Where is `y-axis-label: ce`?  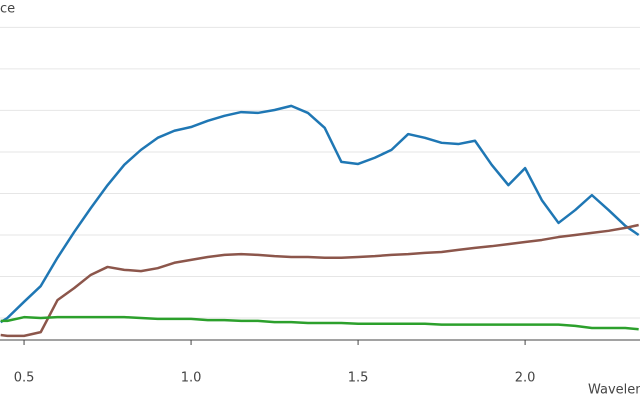 y-axis-label: ce is located at coordinates (7, 9).